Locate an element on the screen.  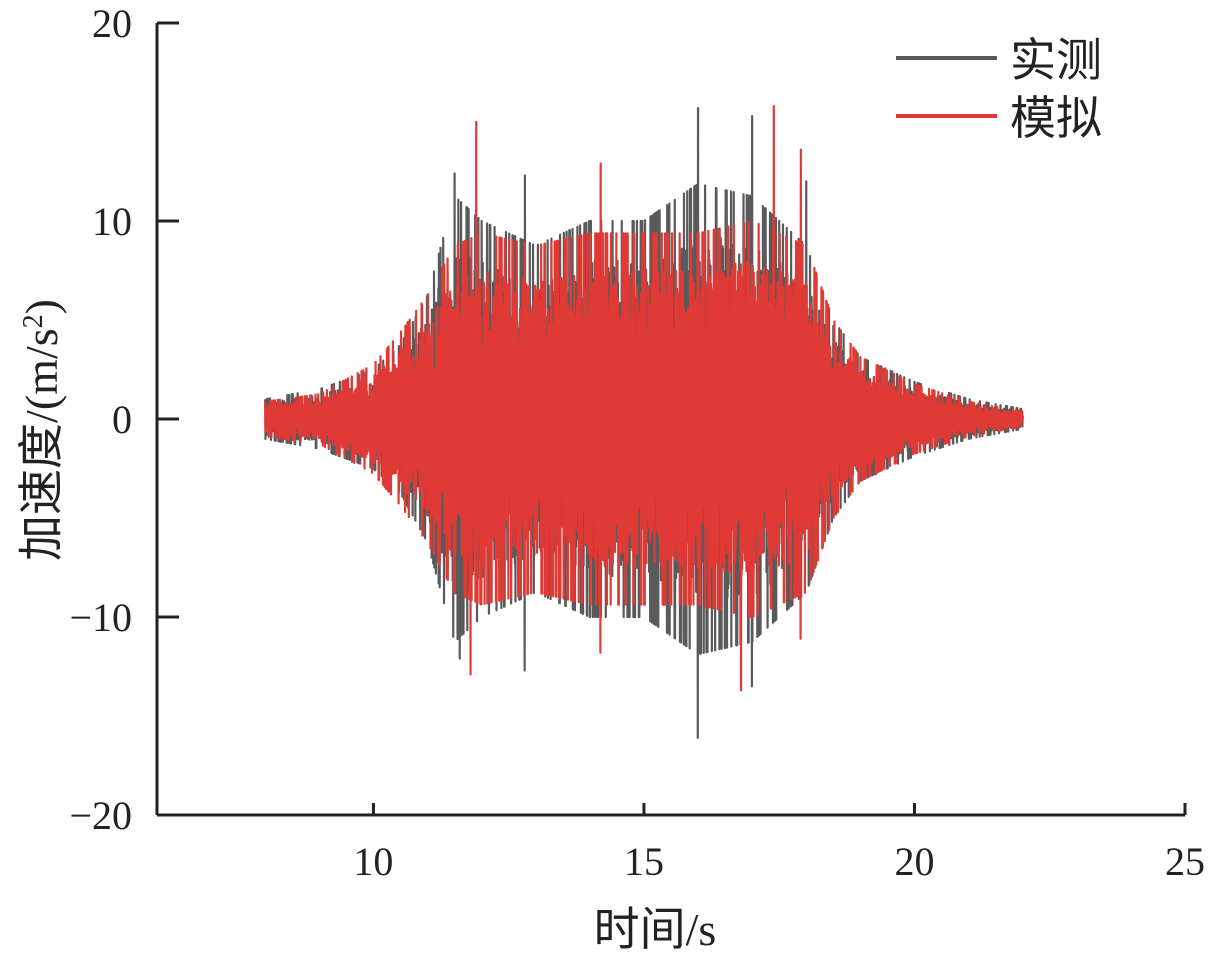
x-tick-label: 15 is located at coordinates (644, 861).